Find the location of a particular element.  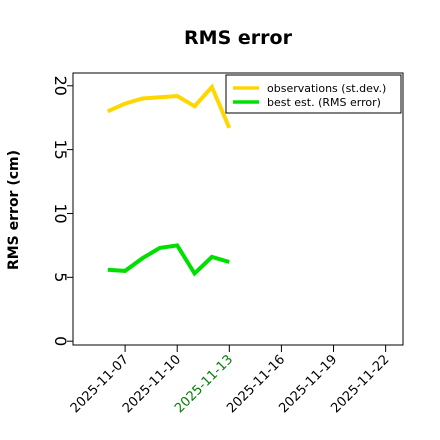

chart-title: RMS error is located at coordinates (238, 38).